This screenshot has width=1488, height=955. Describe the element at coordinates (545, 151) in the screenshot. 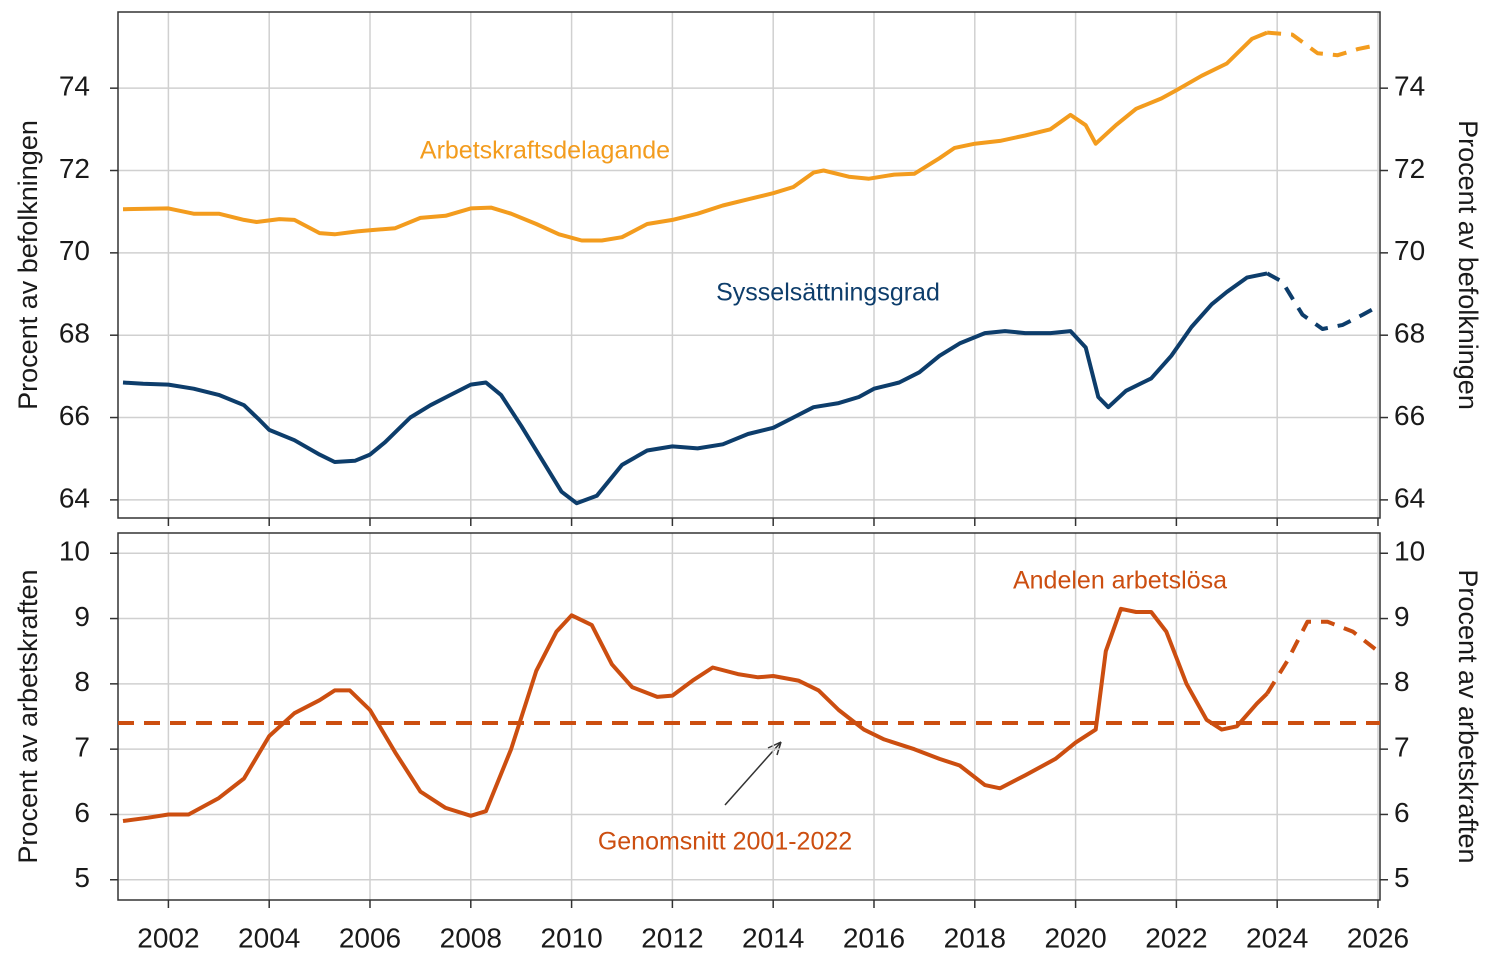

I see `series-label: Arbetskraftsdelagande` at that location.